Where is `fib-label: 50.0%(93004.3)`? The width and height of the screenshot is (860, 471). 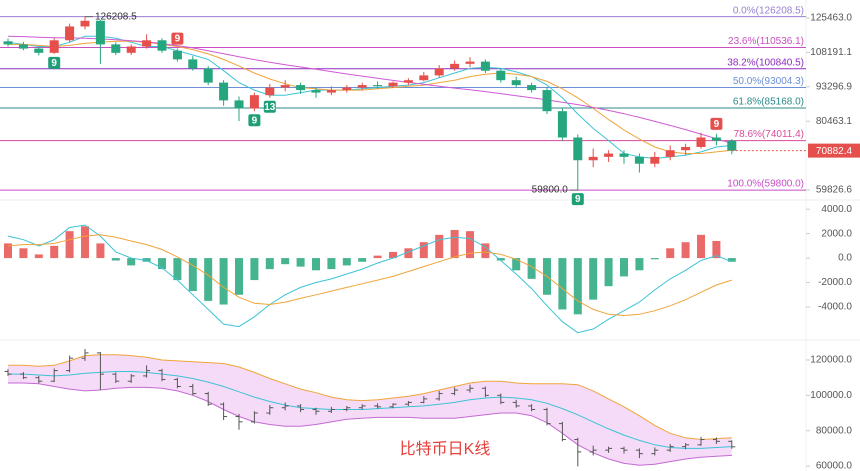 fib-label: 50.0%(93004.3) is located at coordinates (768, 81).